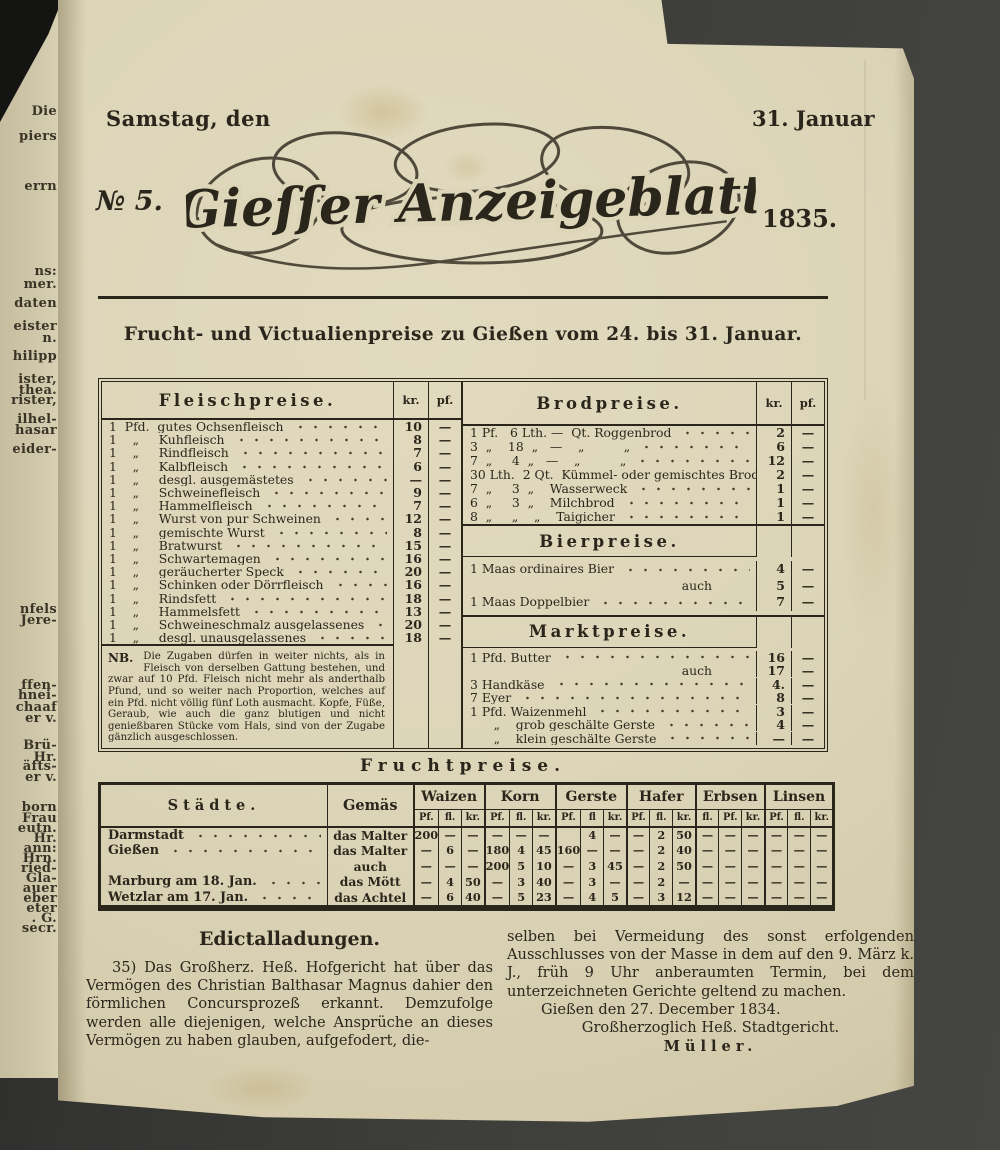  Describe the element at coordinates (773, 711) in the screenshot. I see `price-kreuzer-value: 3` at that location.